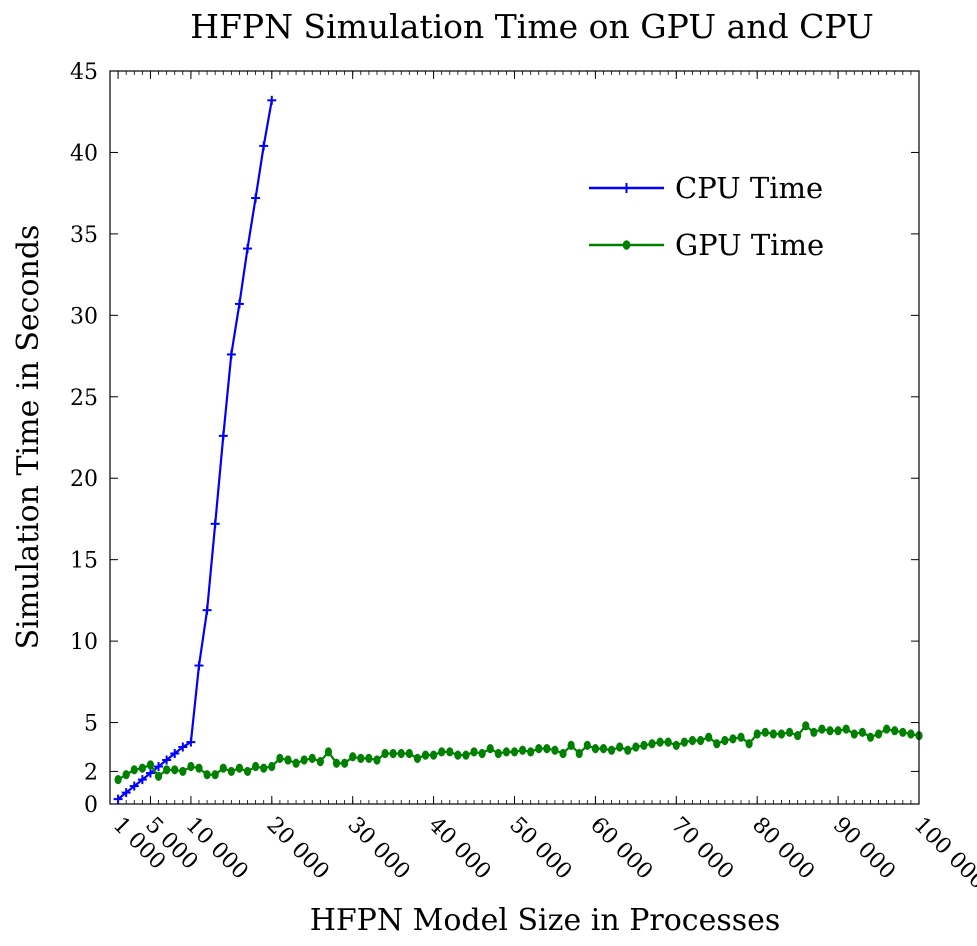 The image size is (977, 946). Describe the element at coordinates (378, 849) in the screenshot. I see `x-tick-label: 30 000` at that location.